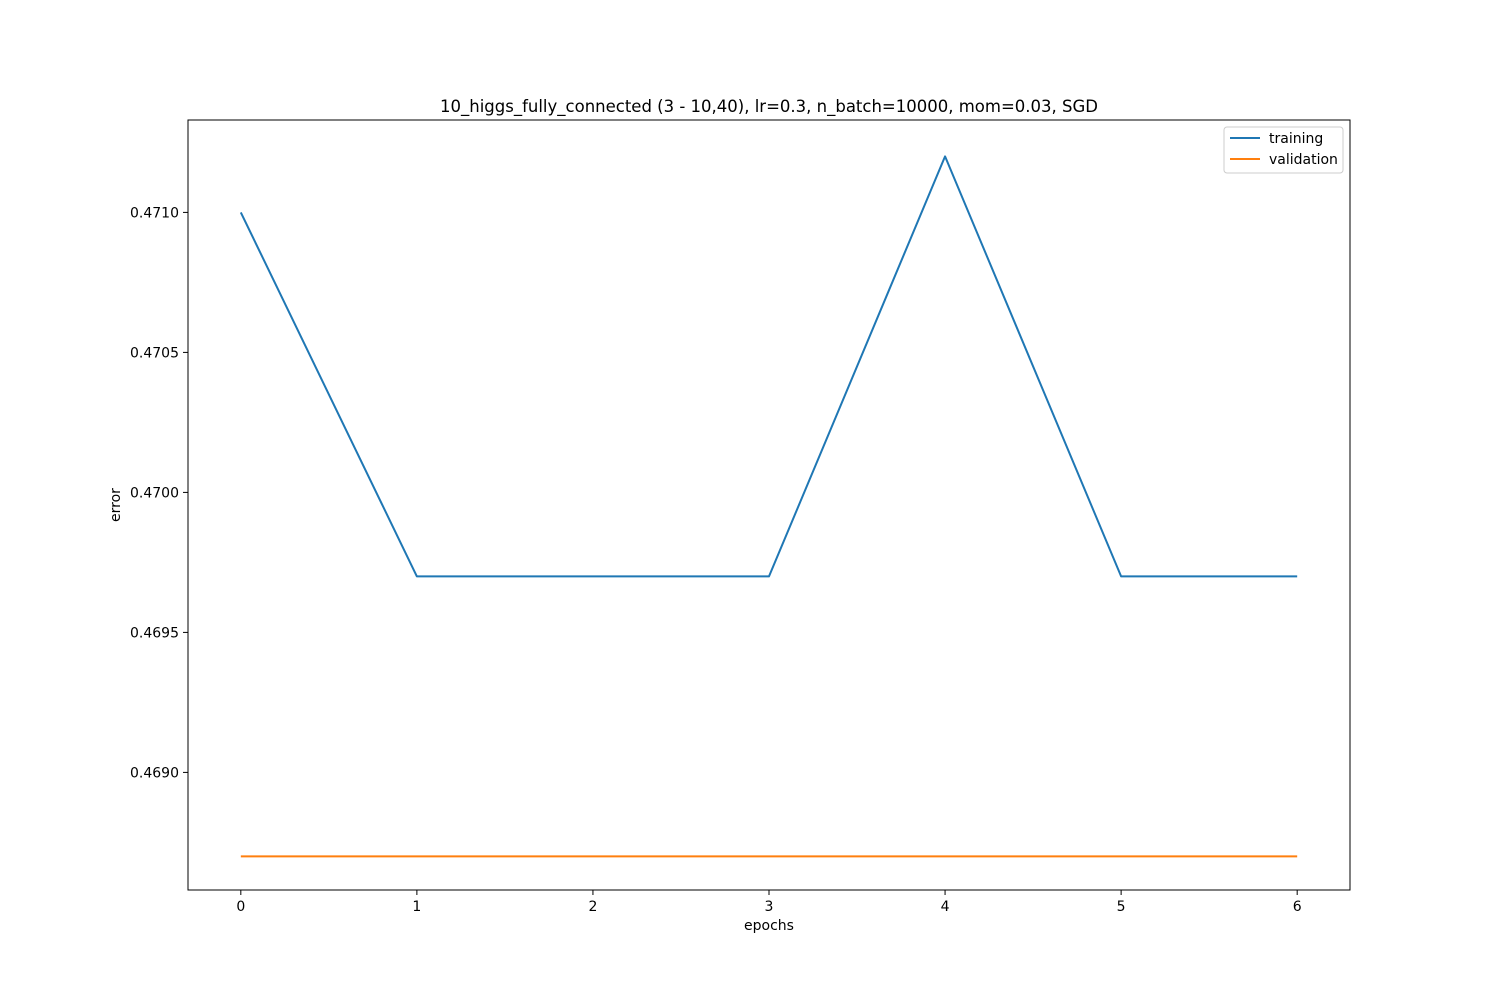  Describe the element at coordinates (154, 773) in the screenshot. I see `y-tick-label: 0.4690` at that location.